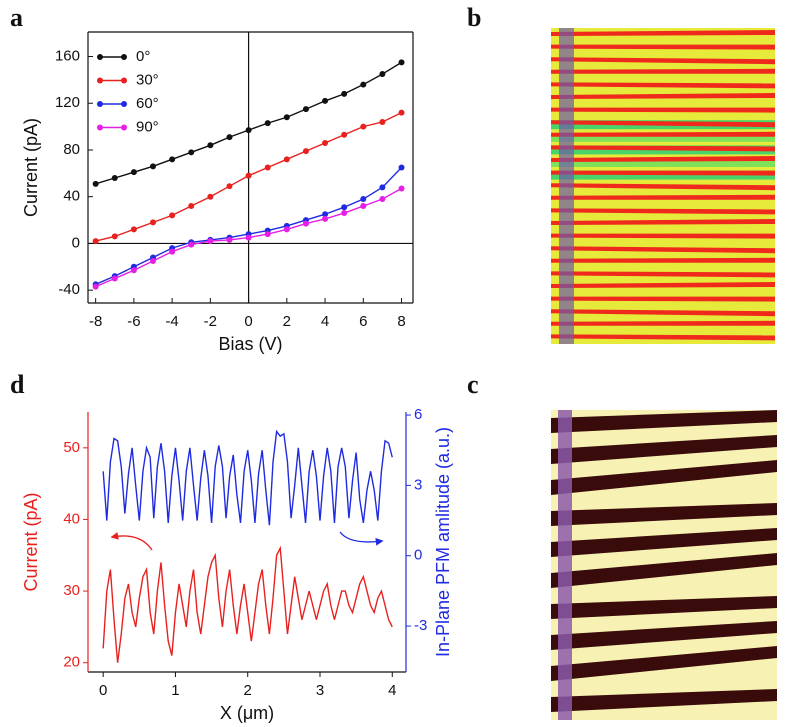 The height and width of the screenshot is (727, 787). I want to click on x-tick-label: 2, so click(248, 690).